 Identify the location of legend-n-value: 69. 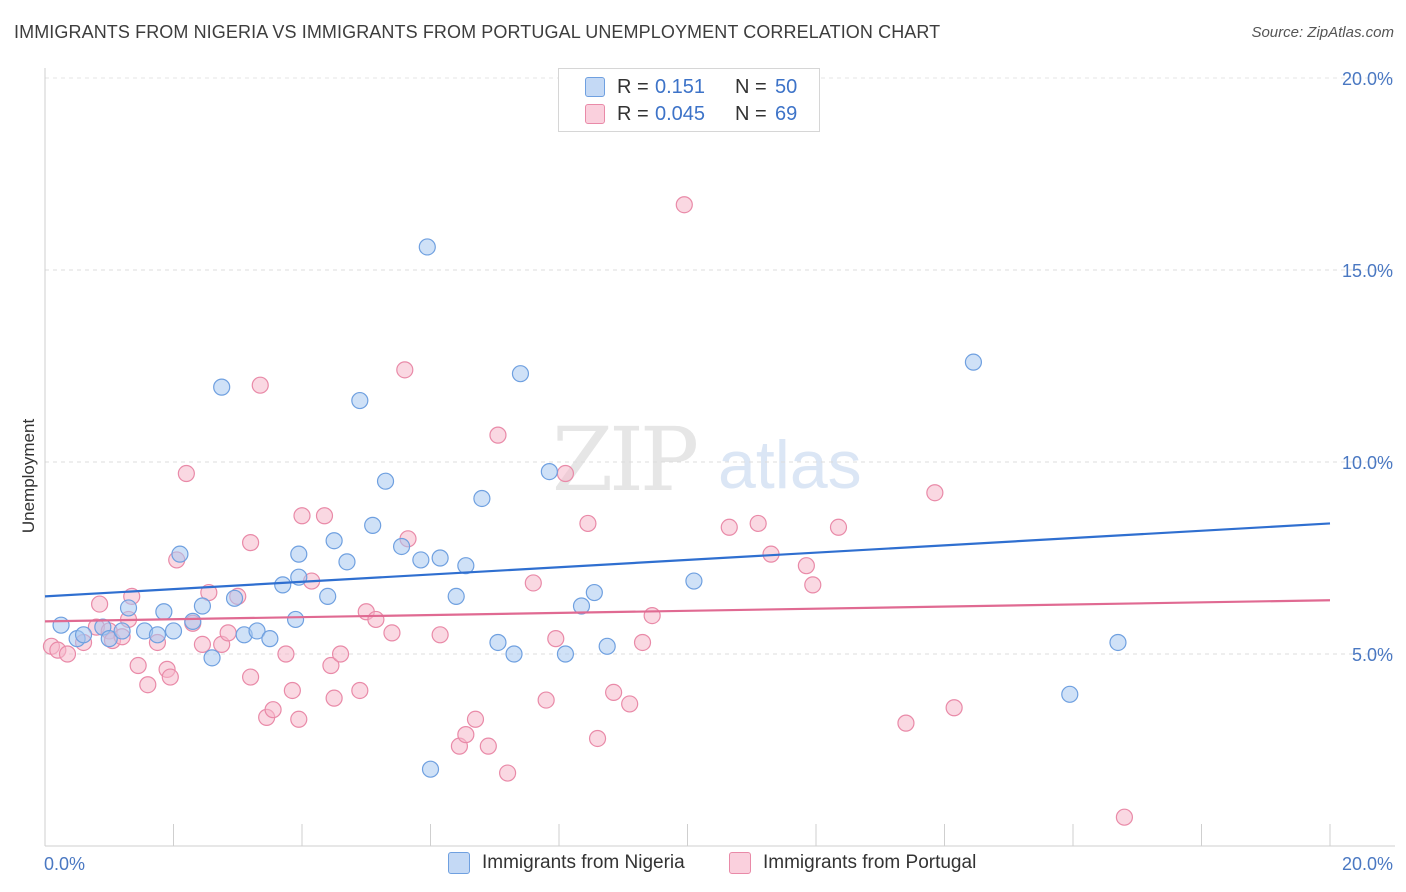
(786, 113).